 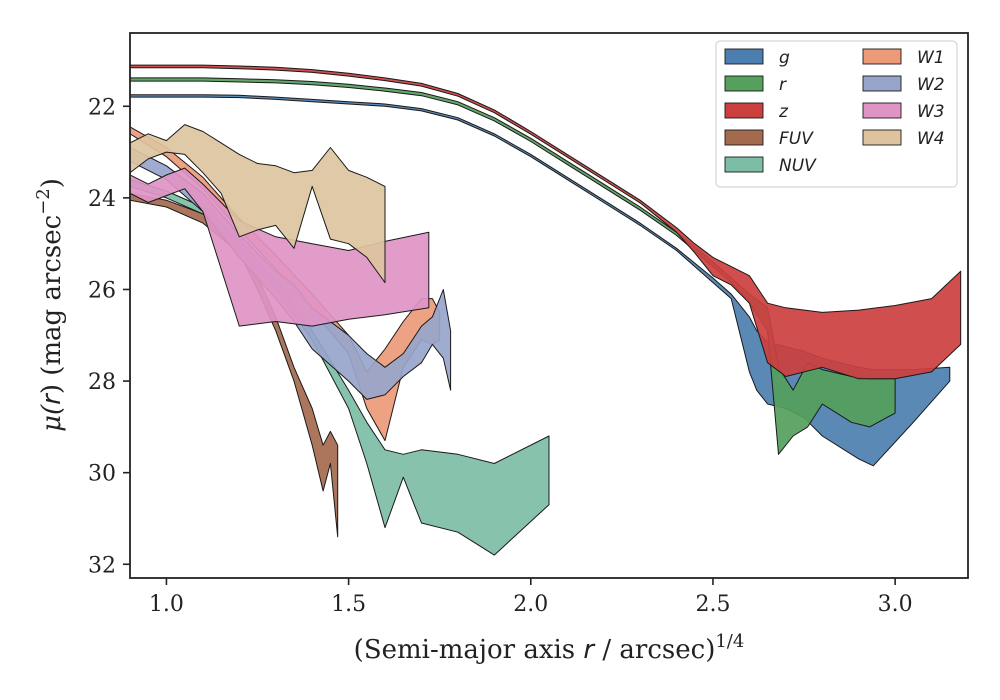 I want to click on x-tick-label: 3.0, so click(x=895, y=604).